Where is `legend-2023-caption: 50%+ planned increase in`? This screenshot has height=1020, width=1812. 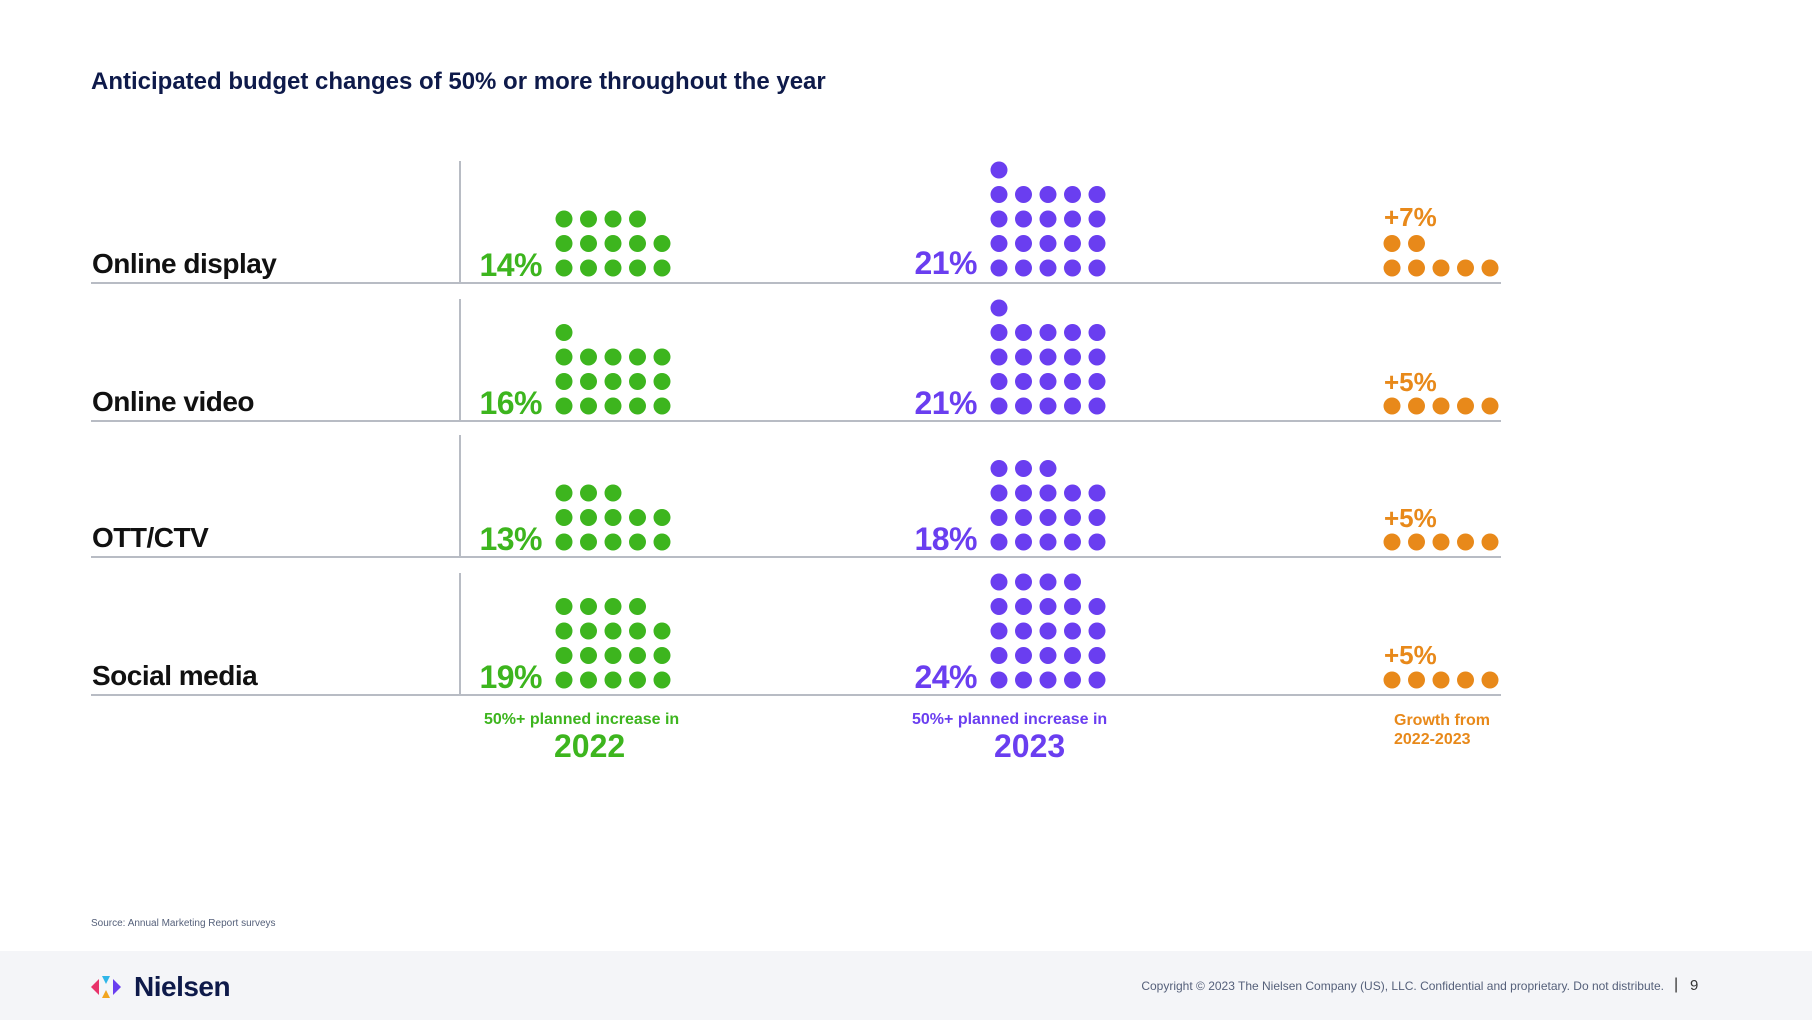 legend-2023-caption: 50%+ planned increase in is located at coordinates (1010, 719).